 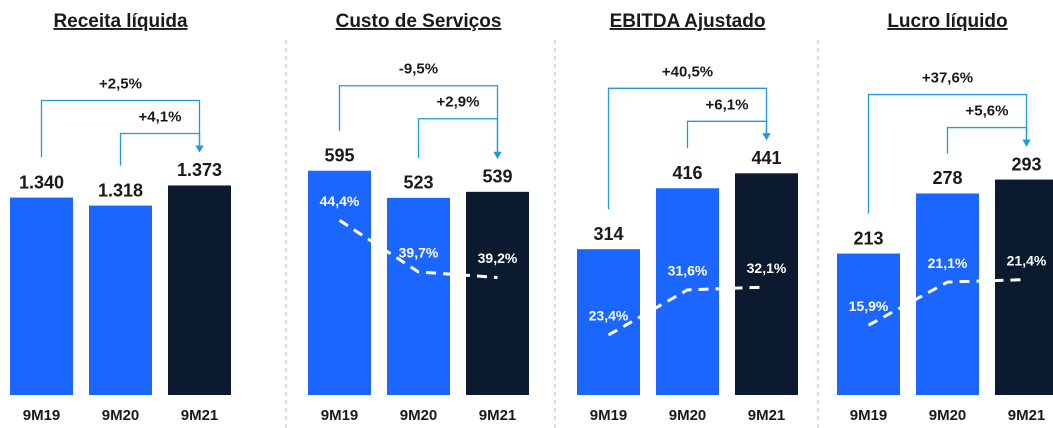 What do you see at coordinates (869, 306) in the screenshot?
I see `margin-label: 15,9%` at bounding box center [869, 306].